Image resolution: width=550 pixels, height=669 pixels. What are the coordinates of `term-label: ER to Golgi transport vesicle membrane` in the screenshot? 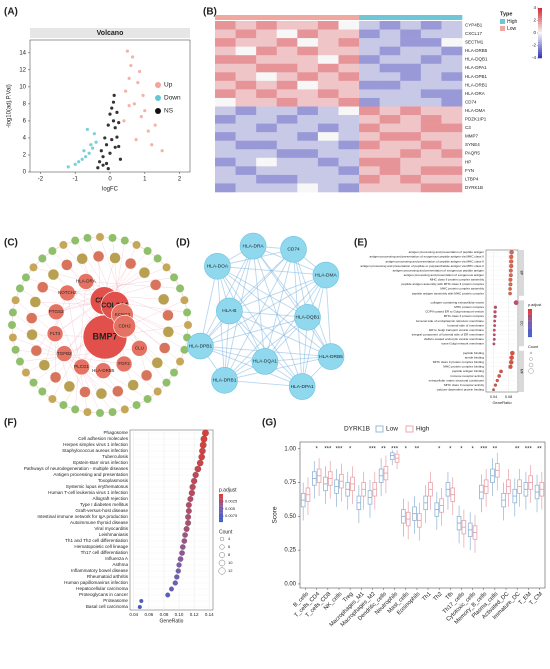 It's located at (456, 330).